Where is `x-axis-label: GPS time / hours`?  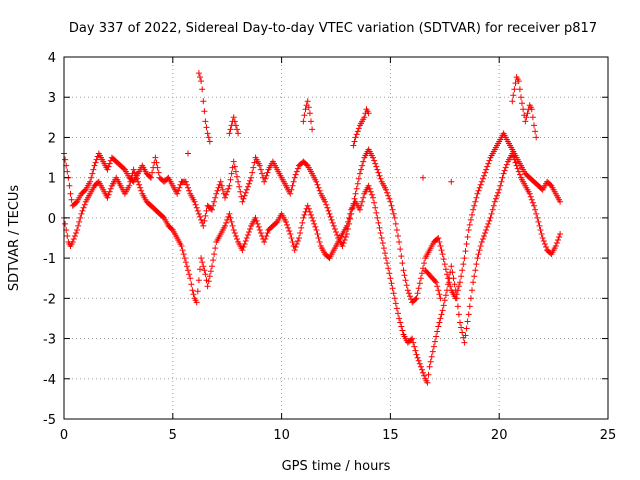 x-axis-label: GPS time / hours is located at coordinates (336, 466).